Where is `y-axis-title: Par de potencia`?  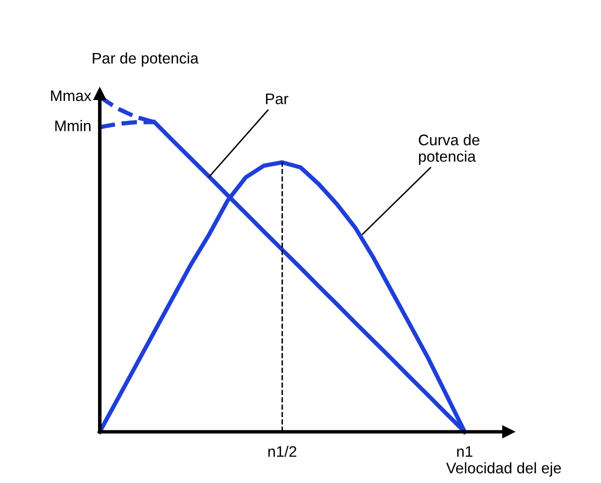
y-axis-title: Par de potencia is located at coordinates (145, 59).